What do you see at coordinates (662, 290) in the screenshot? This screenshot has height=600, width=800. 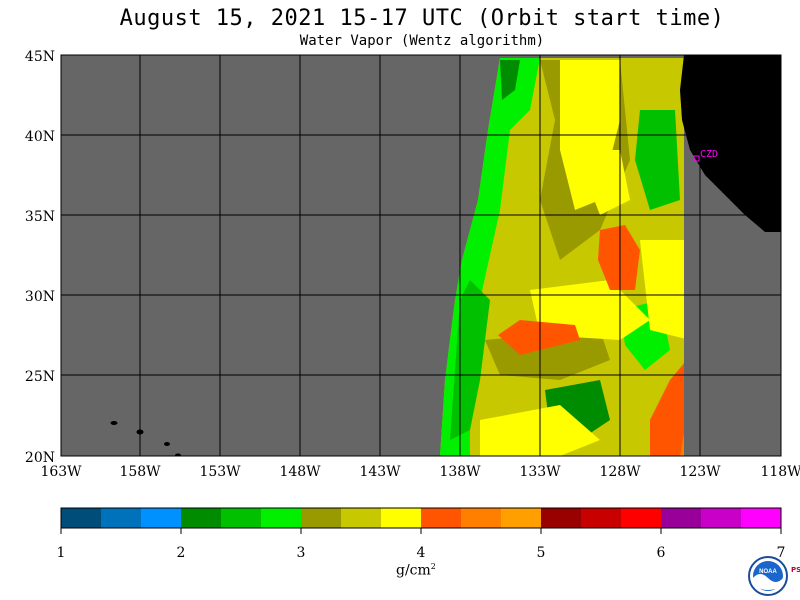 I see `yellow-east` at bounding box center [662, 290].